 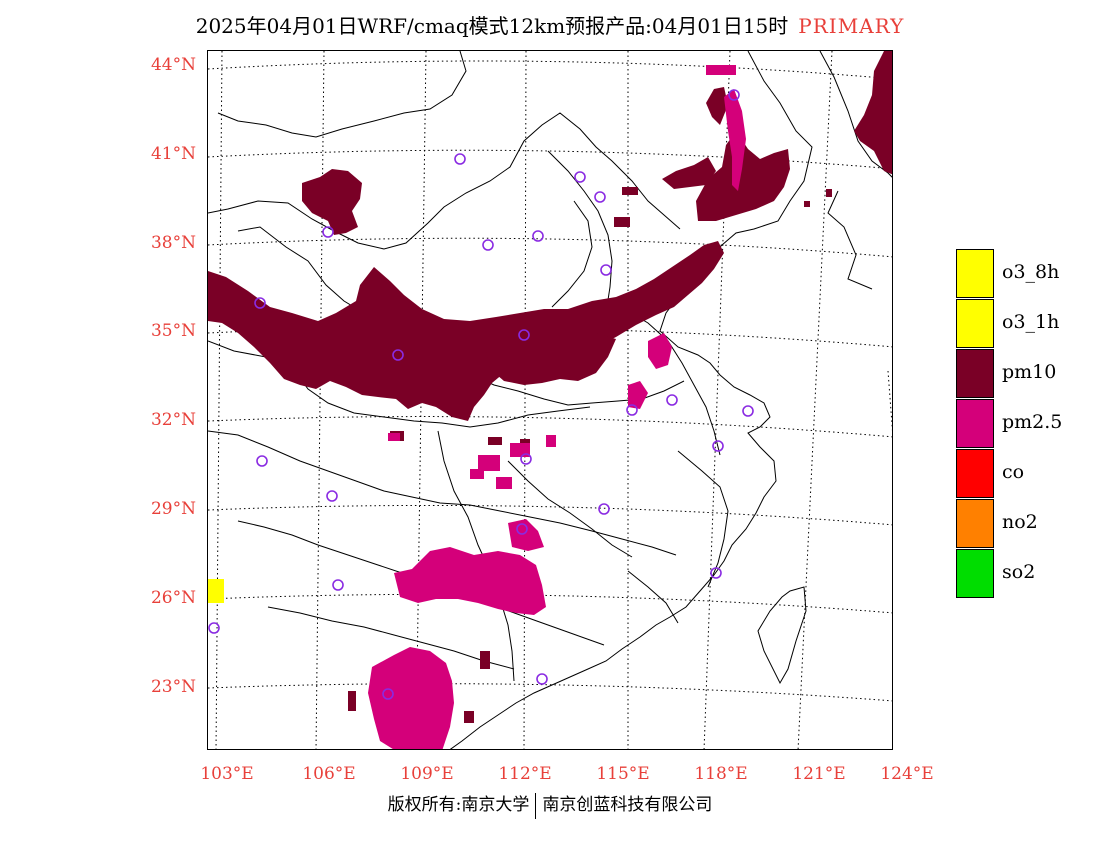 What do you see at coordinates (907, 774) in the screenshot?
I see `lon-label-124e: 124°E` at bounding box center [907, 774].